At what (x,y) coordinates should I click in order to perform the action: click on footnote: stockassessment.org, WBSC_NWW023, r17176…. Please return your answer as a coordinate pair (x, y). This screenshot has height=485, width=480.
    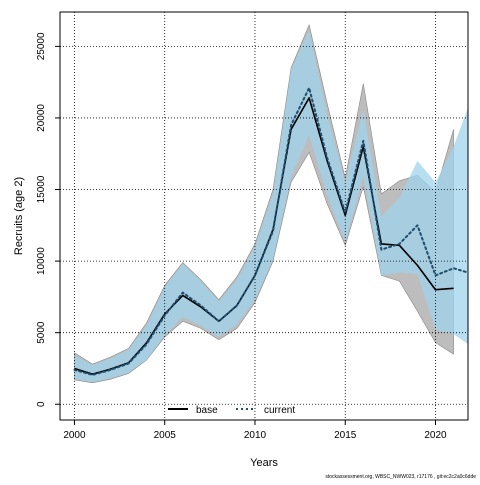
    Looking at the image, I should click on (400, 477).